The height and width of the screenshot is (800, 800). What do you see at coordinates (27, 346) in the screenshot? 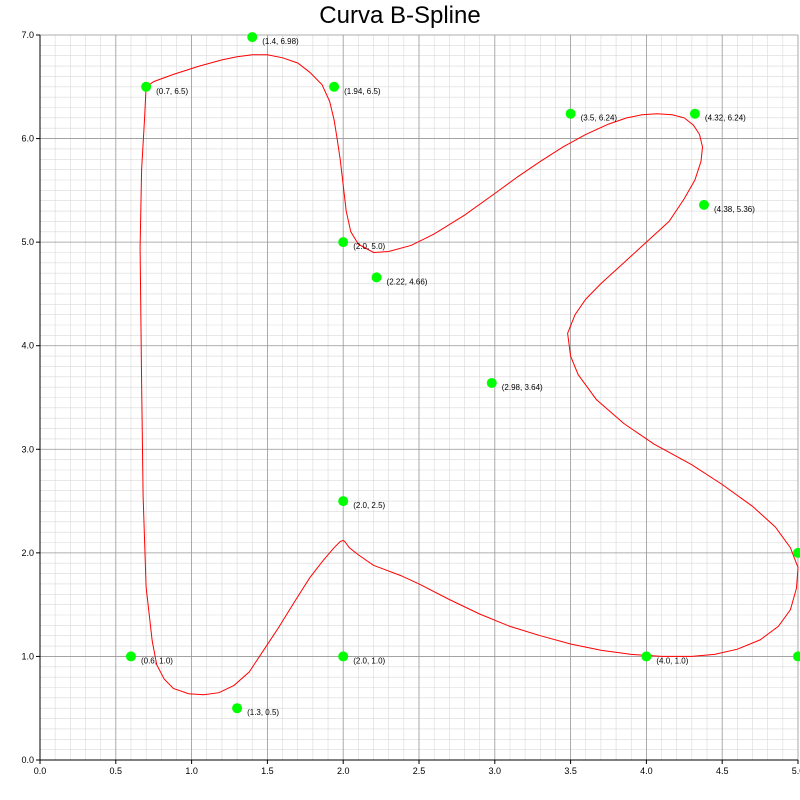
I see `y-tick-label: 4.0` at bounding box center [27, 346].